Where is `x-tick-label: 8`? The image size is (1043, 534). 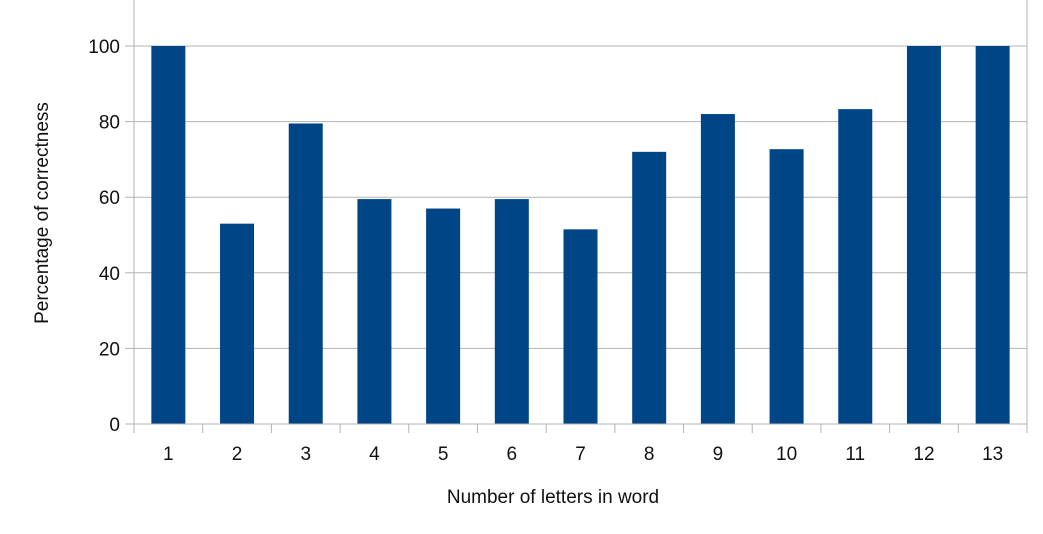 x-tick-label: 8 is located at coordinates (649, 454).